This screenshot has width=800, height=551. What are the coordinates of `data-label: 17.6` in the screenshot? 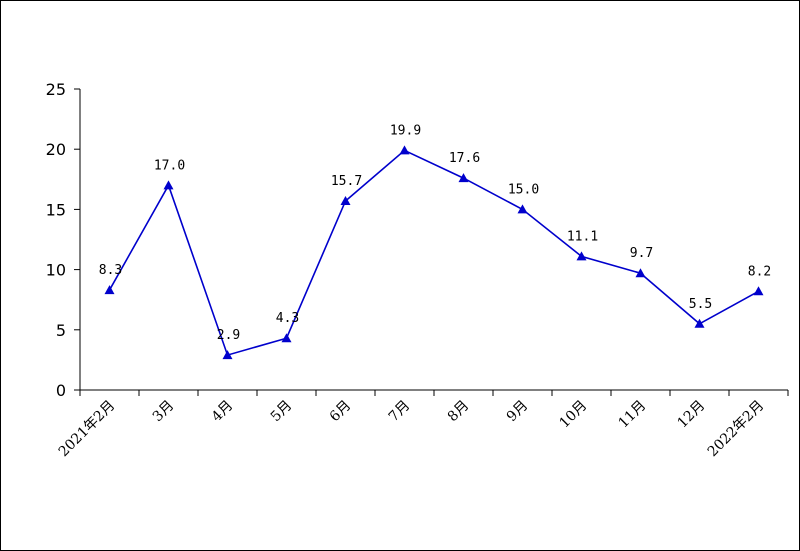 It's located at (464, 158).